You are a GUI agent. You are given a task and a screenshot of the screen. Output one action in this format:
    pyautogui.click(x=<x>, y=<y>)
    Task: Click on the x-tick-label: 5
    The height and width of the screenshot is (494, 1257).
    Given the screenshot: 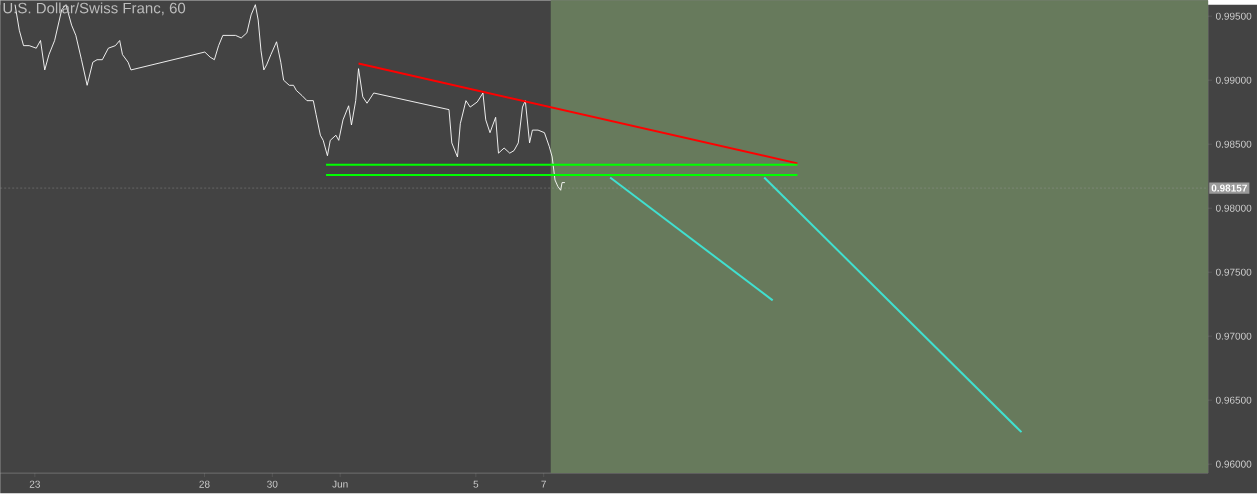 What is the action you would take?
    pyautogui.click(x=476, y=484)
    